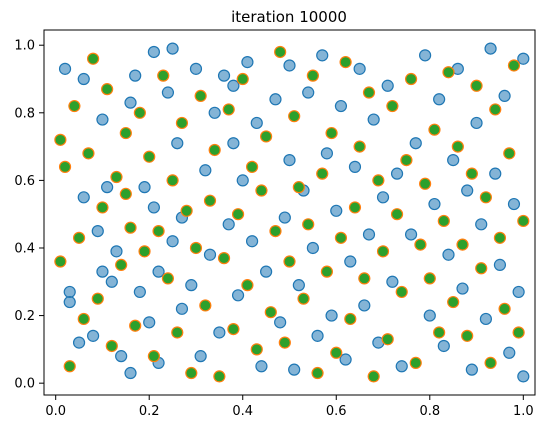 Image resolution: width=547 pixels, height=433 pixels. Describe the element at coordinates (289, 17) in the screenshot. I see `chart-title: iteration 10000` at that location.